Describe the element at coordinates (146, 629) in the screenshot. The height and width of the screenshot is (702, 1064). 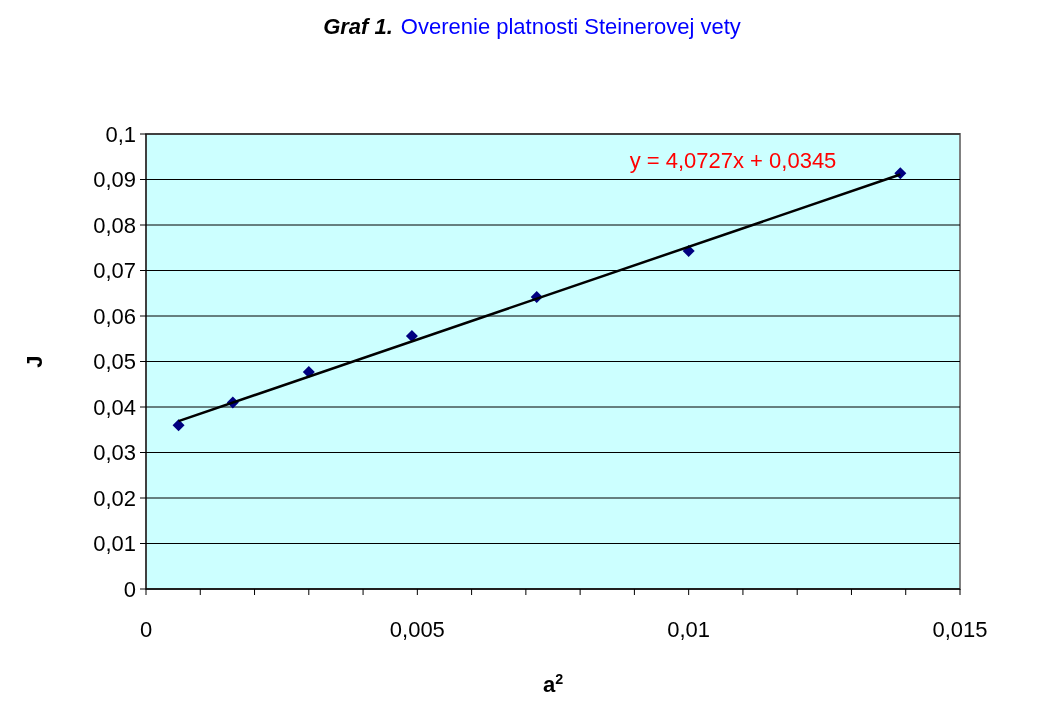
I see `x-tick-label: 0` at that location.